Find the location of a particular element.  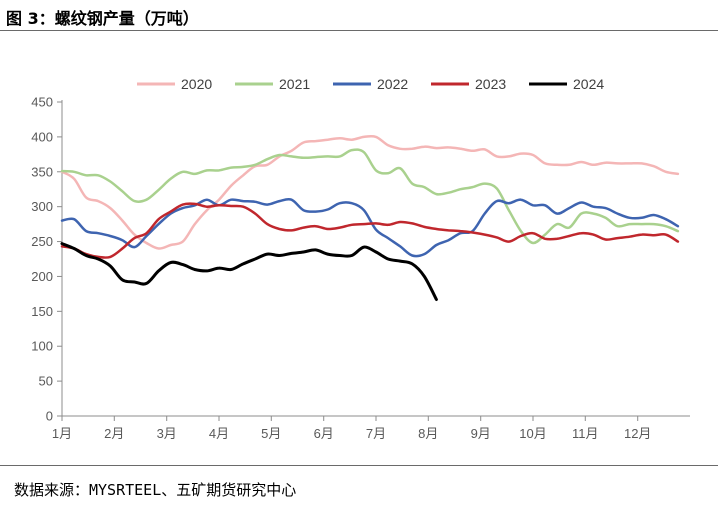

y-tick-label: 450 is located at coordinates (42, 102).